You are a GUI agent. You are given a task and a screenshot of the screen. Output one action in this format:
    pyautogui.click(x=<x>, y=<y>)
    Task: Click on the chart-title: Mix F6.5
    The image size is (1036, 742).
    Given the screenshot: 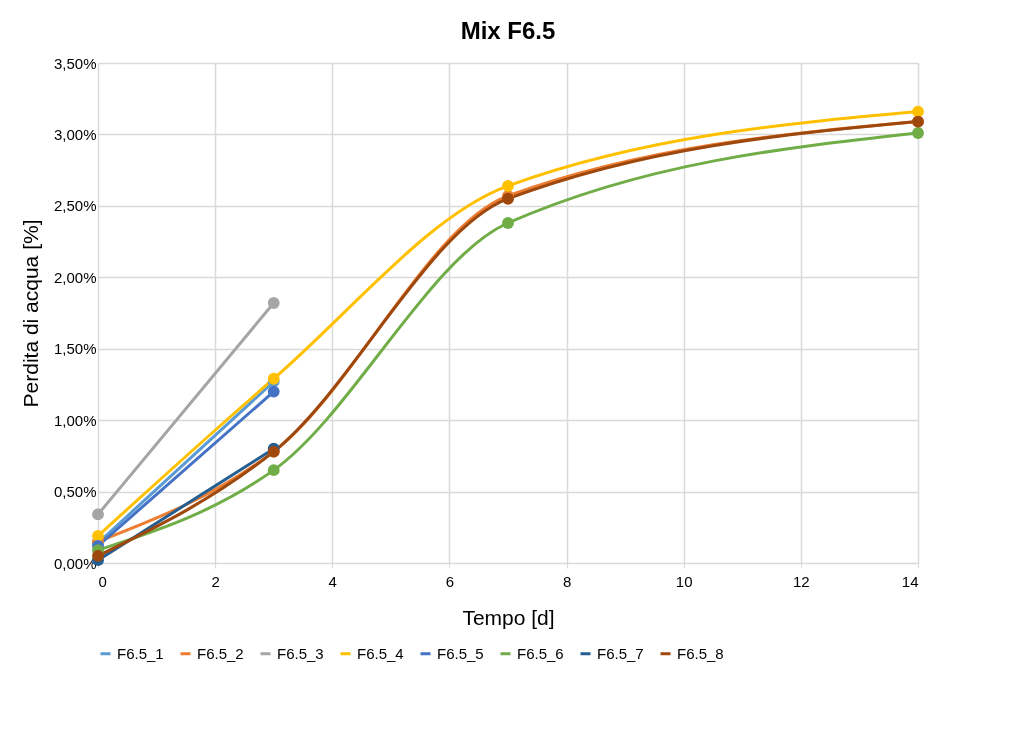 What is the action you would take?
    pyautogui.click(x=508, y=30)
    